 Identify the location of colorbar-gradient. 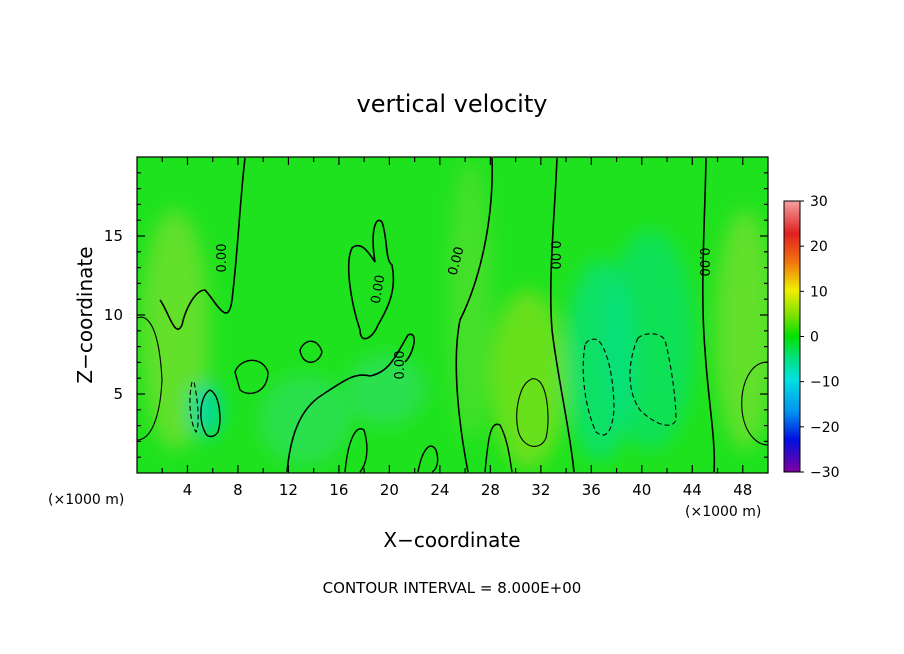
(792, 336).